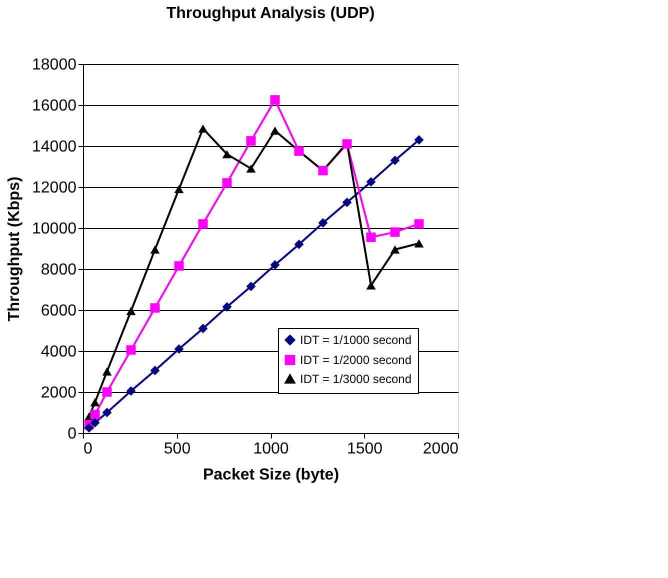 Image resolution: width=668 pixels, height=578 pixels. Describe the element at coordinates (54, 188) in the screenshot. I see `y-tick-label: 12000` at that location.